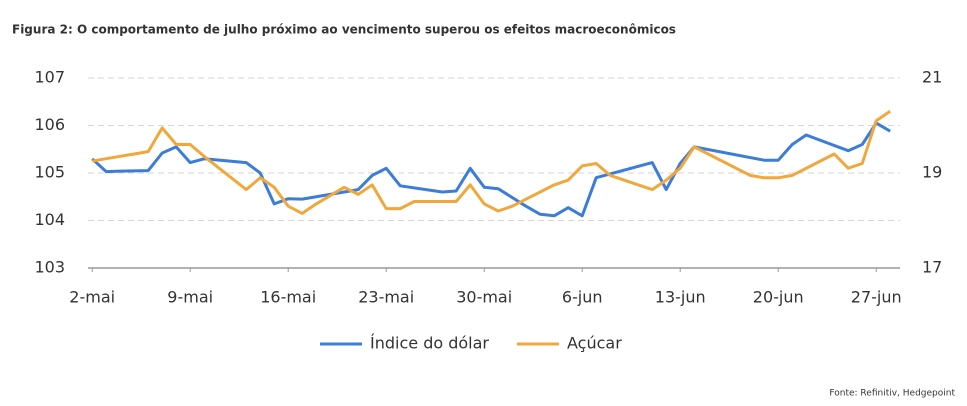  What do you see at coordinates (778, 297) in the screenshot?
I see `x-tick-label: 20-jun` at bounding box center [778, 297].